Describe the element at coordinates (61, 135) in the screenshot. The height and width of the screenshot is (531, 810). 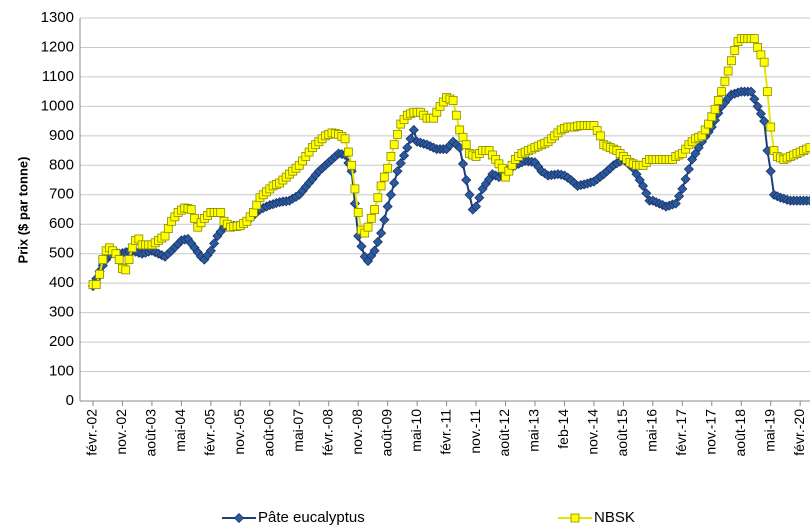
I see `y-tick-label: 900` at that location.